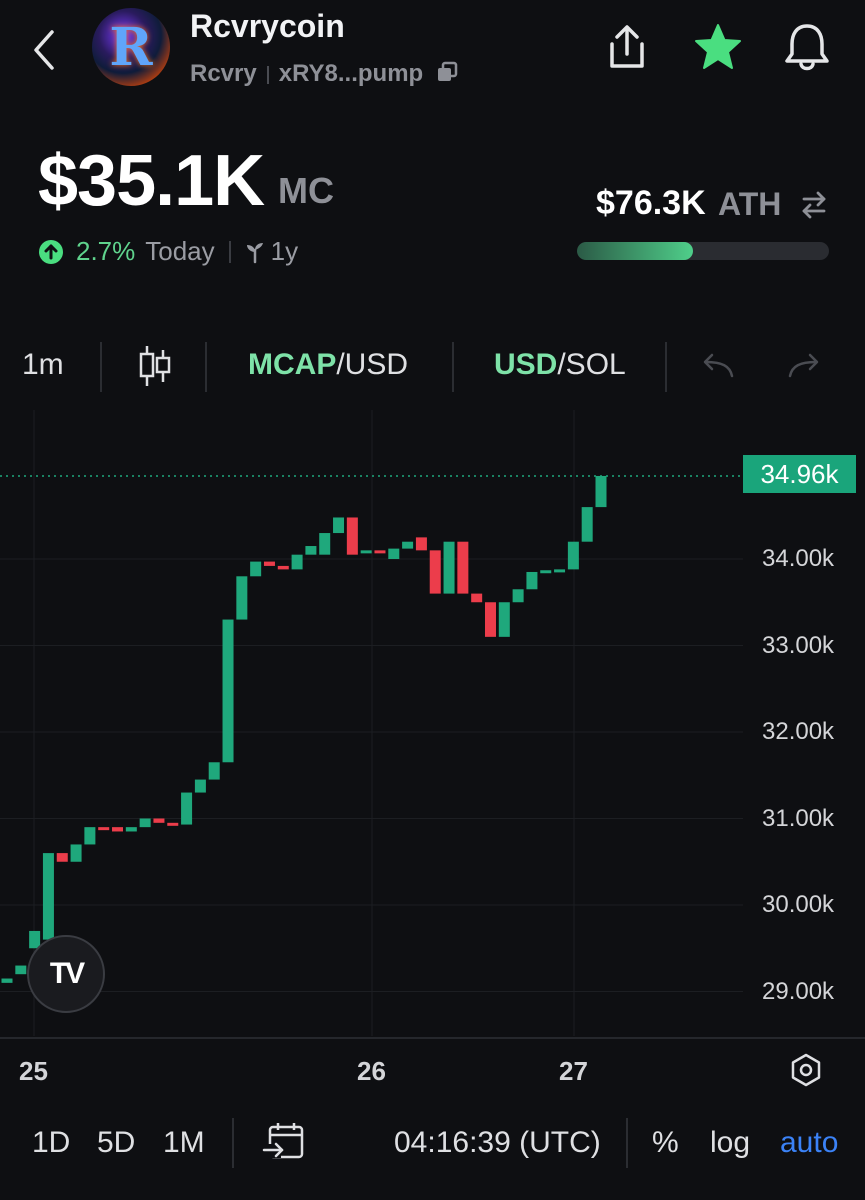 Image resolution: width=865 pixels, height=1200 pixels. What do you see at coordinates (804, 370) in the screenshot?
I see `redo-button` at bounding box center [804, 370].